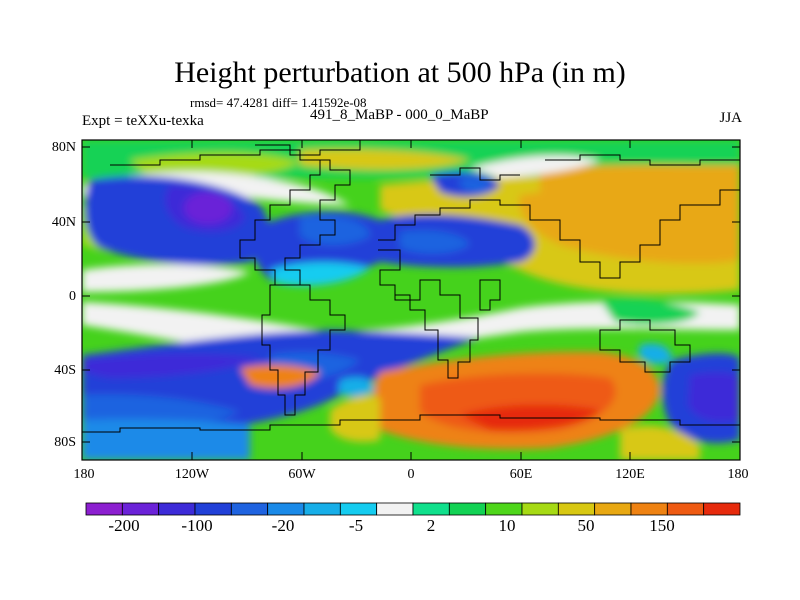 This screenshot has width=800, height=600. I want to click on lat-label-0: 0, so click(72, 296).